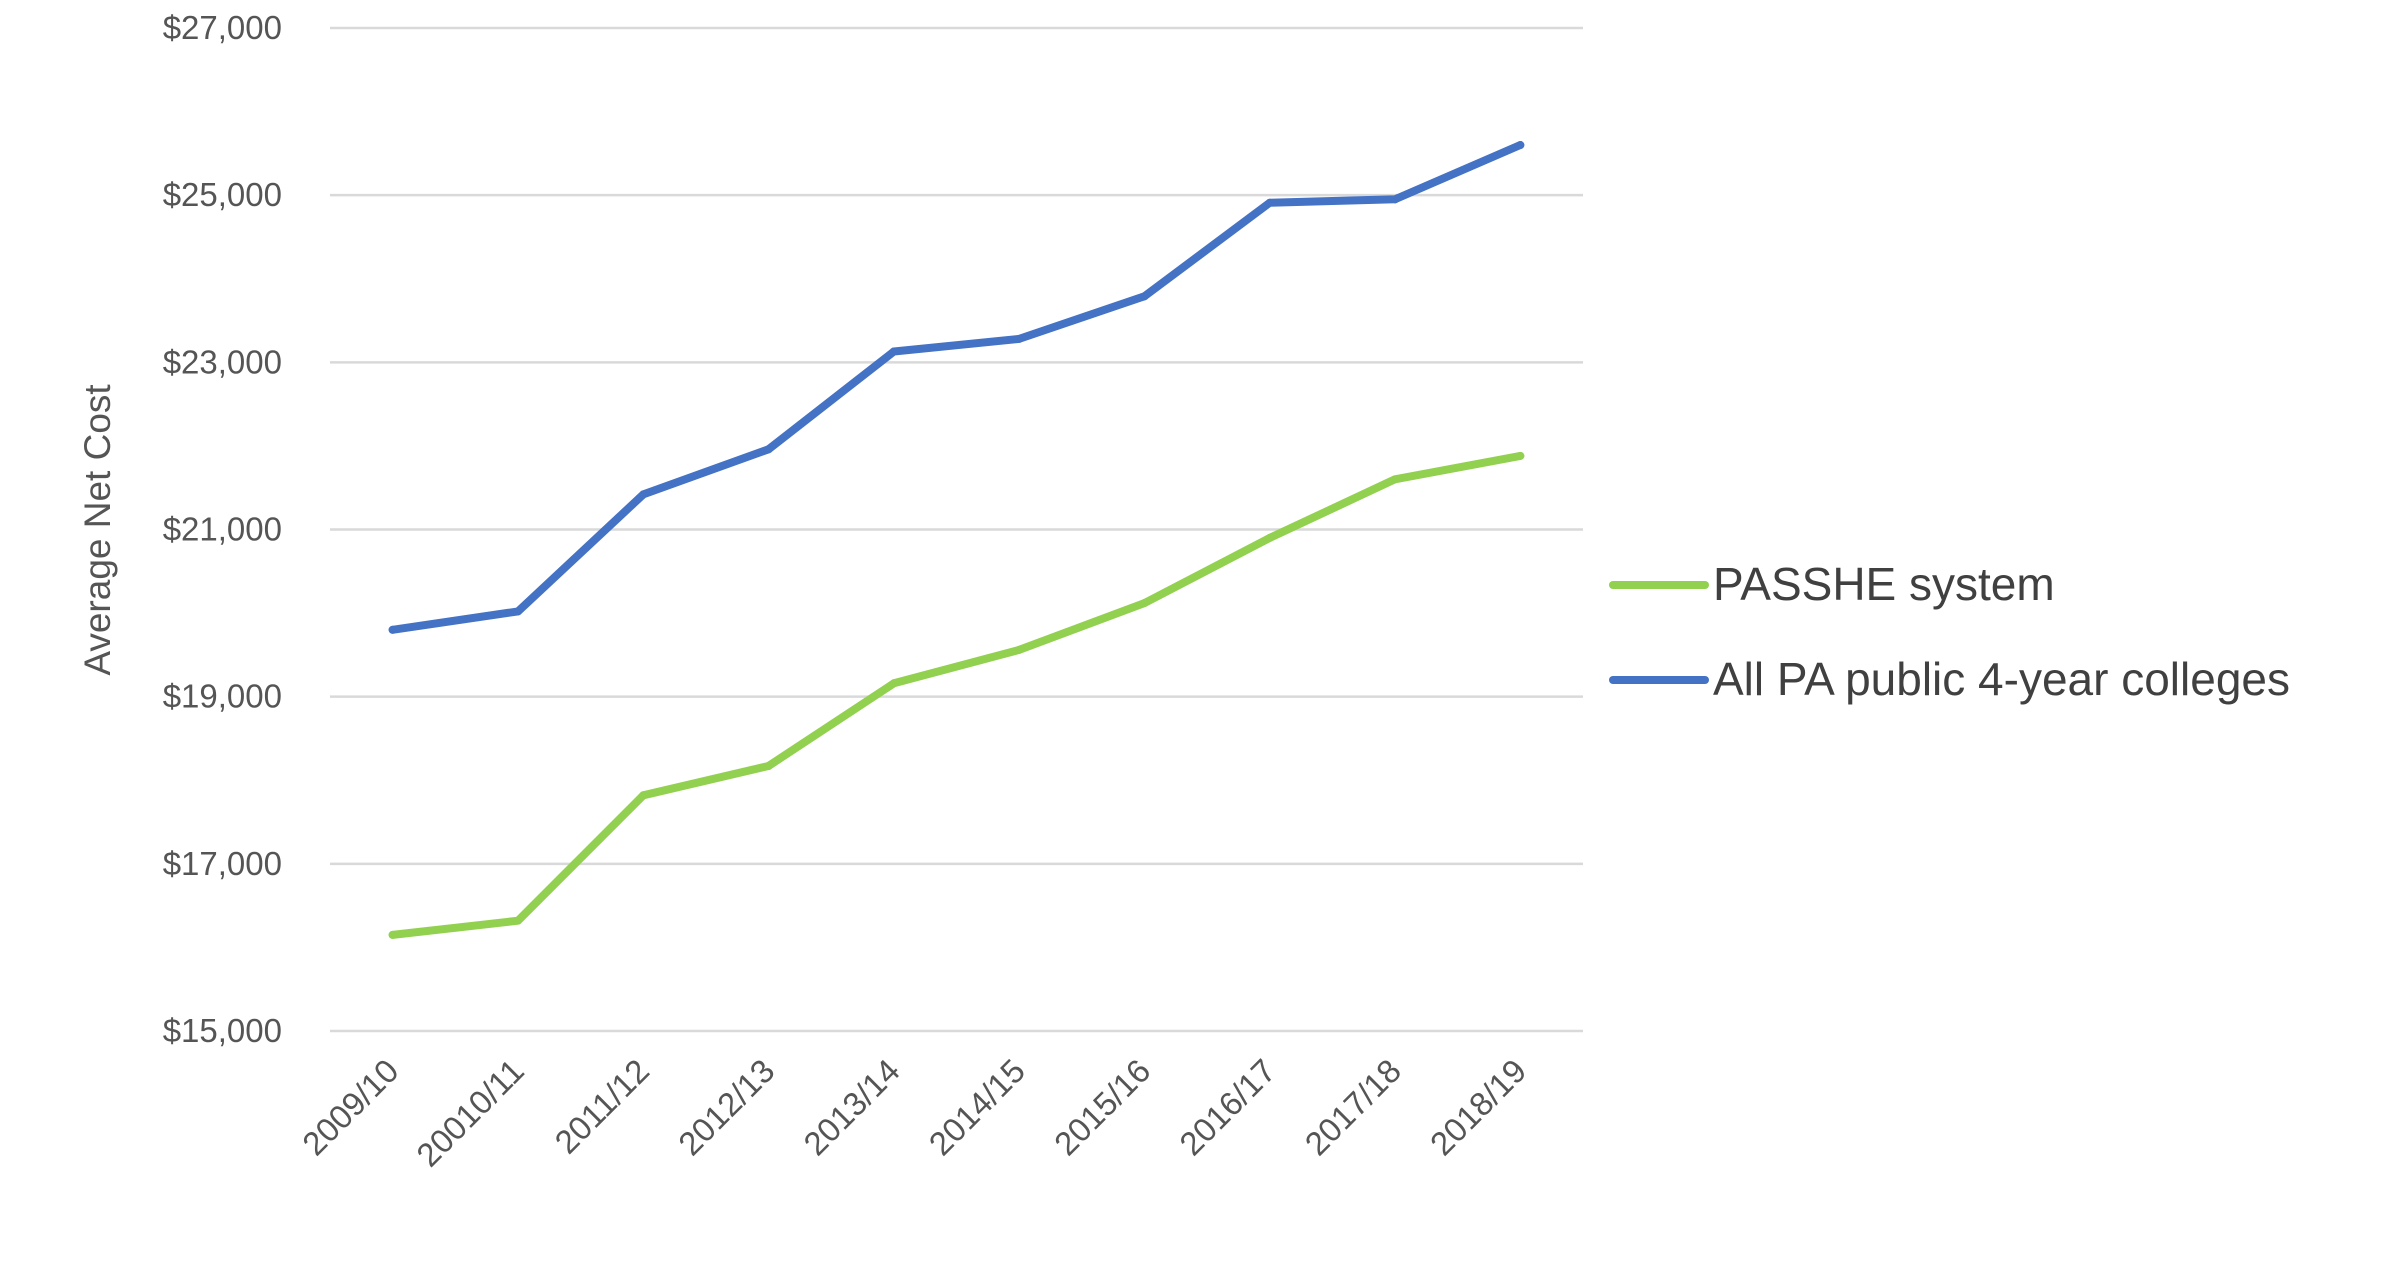 The height and width of the screenshot is (1265, 2383). I want to click on y-tick-label: $17,000, so click(222, 863).